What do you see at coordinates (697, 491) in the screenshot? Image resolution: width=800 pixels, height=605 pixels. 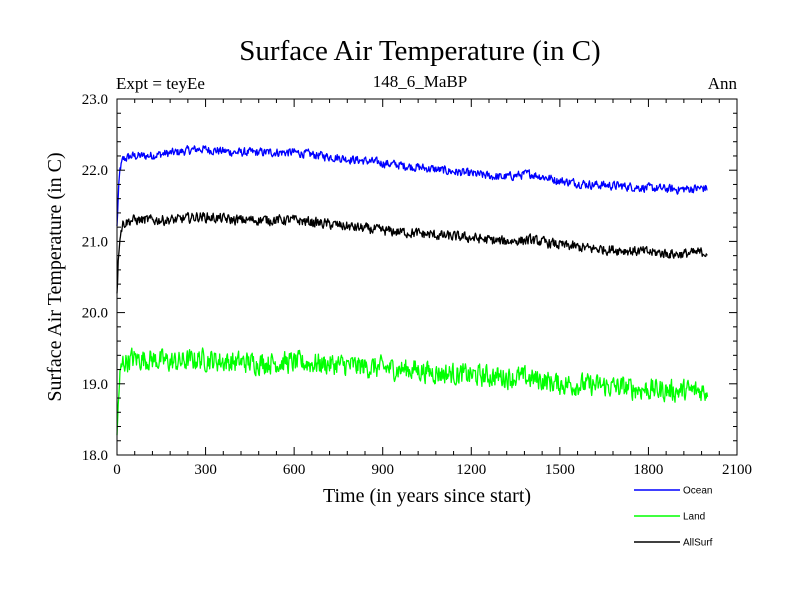 I see `legend-label-ocean: Ocean` at bounding box center [697, 491].